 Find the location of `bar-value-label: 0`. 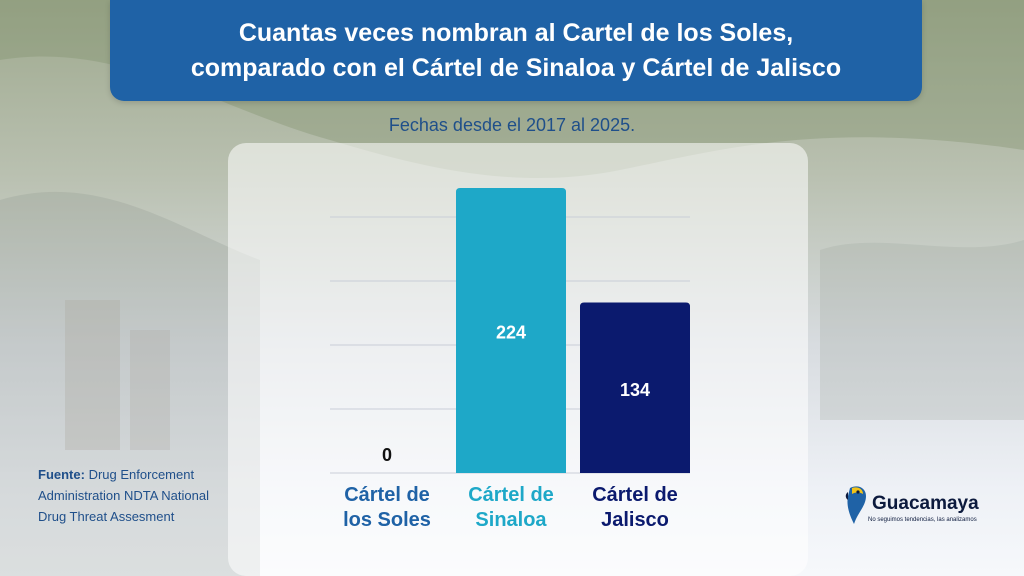

bar-value-label: 0 is located at coordinates (387, 455).